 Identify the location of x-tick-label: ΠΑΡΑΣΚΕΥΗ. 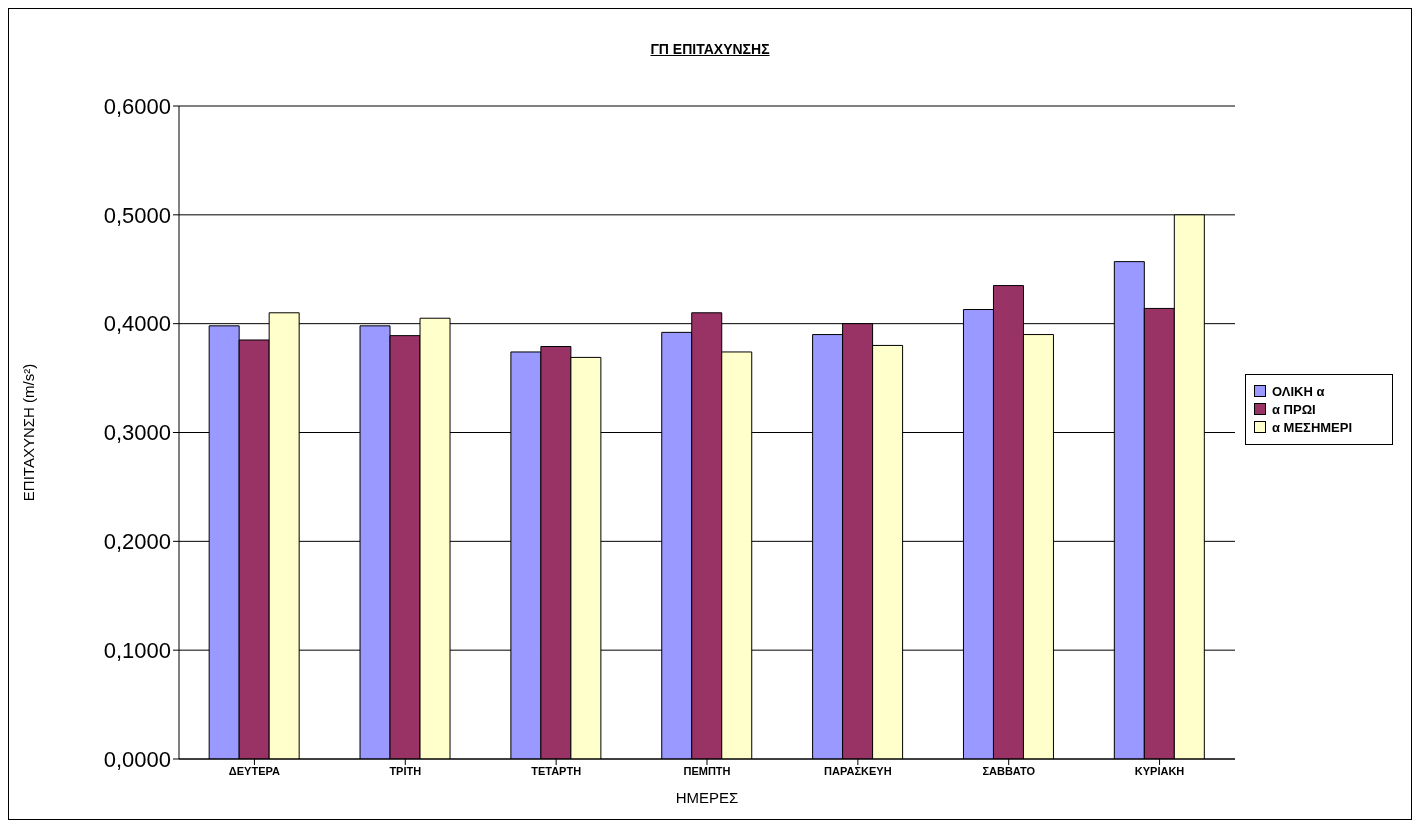
(858, 770).